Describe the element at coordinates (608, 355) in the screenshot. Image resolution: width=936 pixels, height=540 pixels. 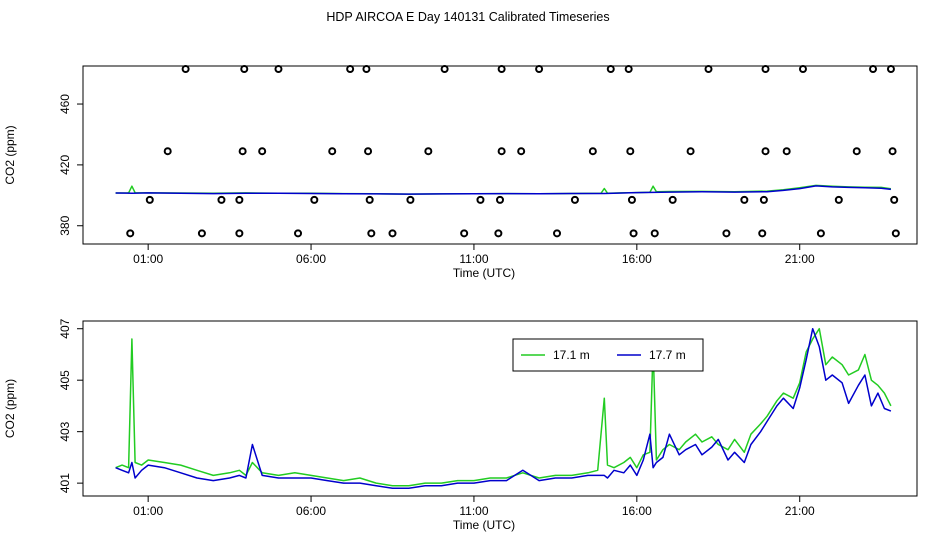
I see `legend: 17.1 m 17.7 m` at that location.